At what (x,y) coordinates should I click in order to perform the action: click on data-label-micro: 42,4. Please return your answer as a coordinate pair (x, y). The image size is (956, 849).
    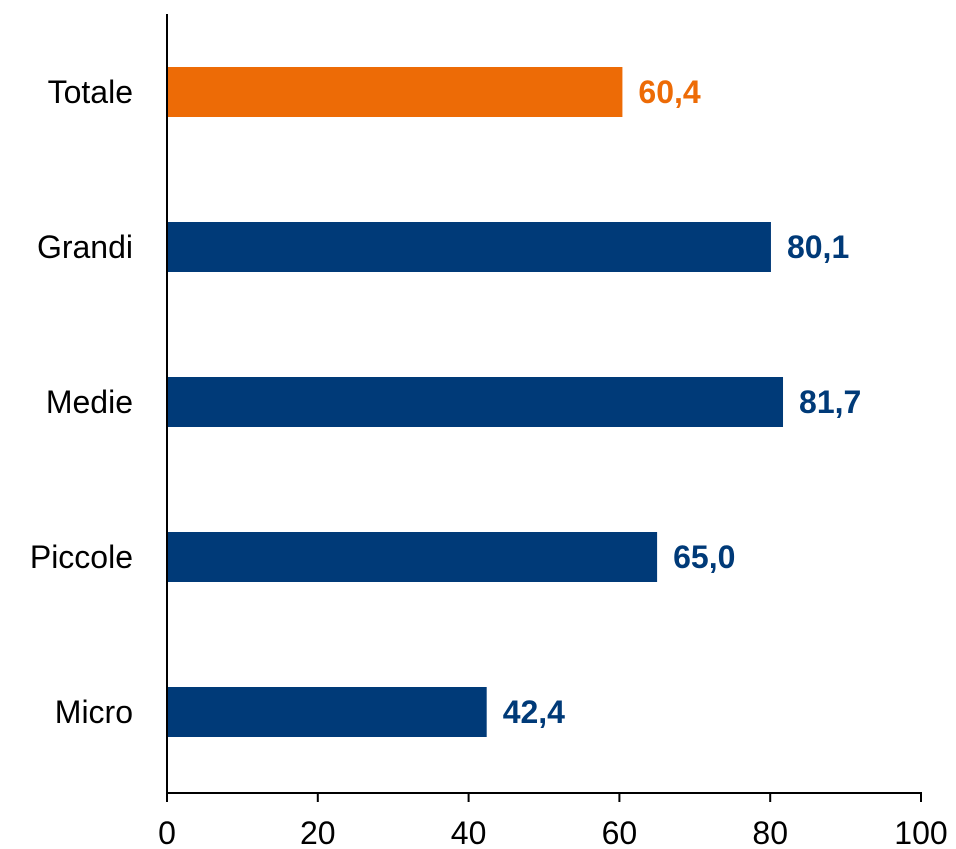
    Looking at the image, I should click on (534, 712).